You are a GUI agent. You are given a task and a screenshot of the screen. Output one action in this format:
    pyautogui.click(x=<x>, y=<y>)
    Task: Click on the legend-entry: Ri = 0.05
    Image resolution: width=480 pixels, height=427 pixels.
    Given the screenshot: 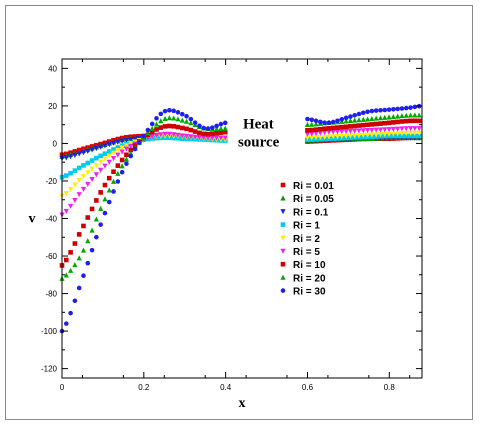 What is the action you would take?
    pyautogui.click(x=307, y=199)
    